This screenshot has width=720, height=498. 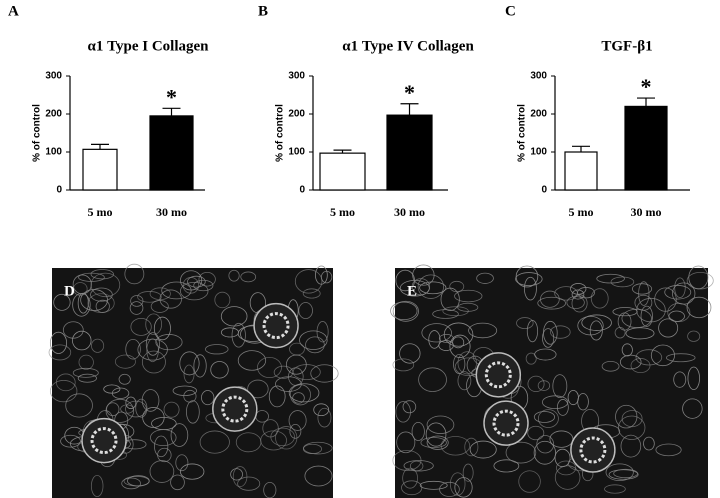 I want to click on y-tick-label: 300, so click(x=538, y=76).